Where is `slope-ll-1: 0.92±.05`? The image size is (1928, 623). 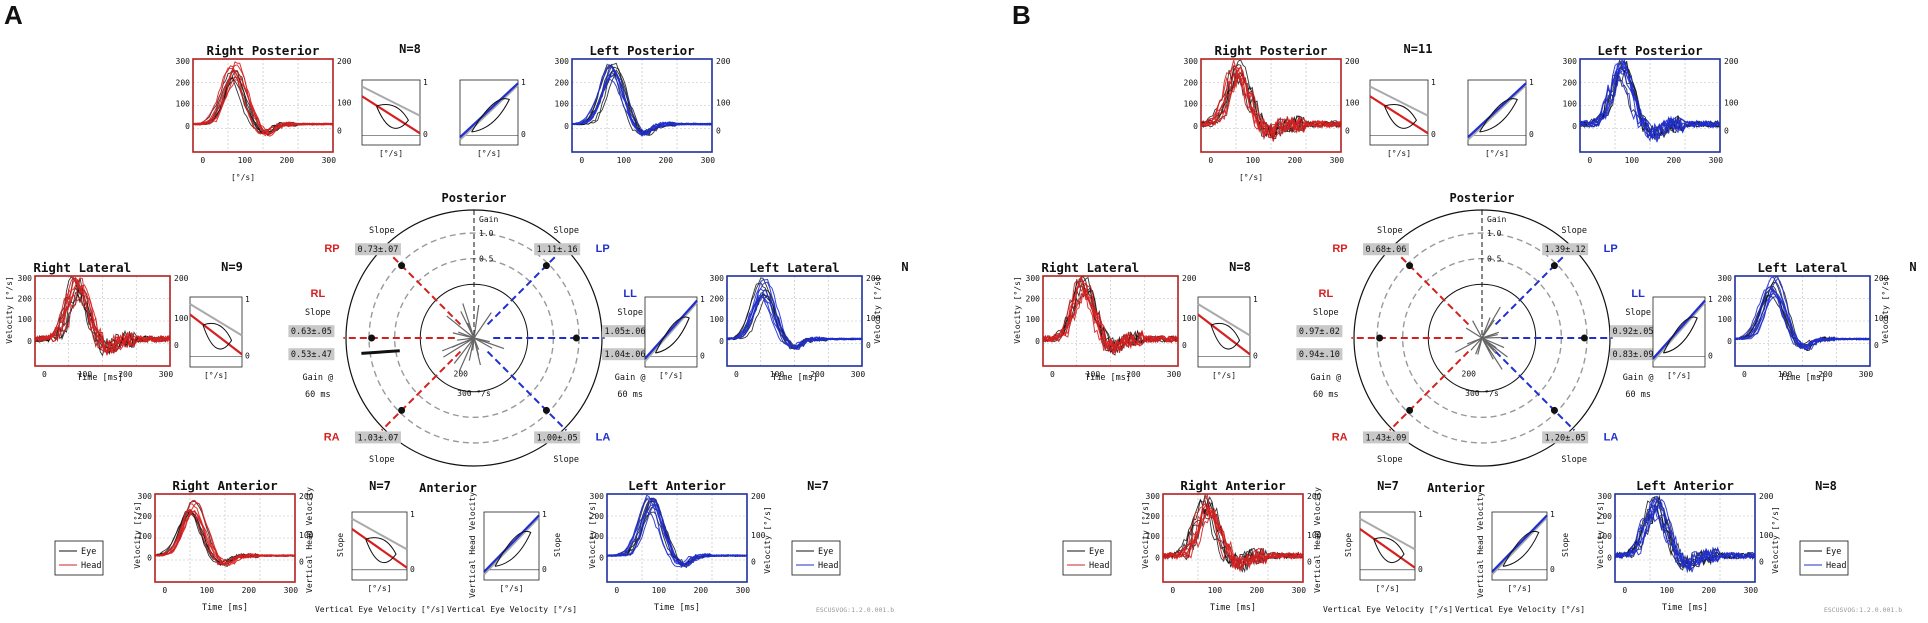
slope-ll-1: 0.92±.05 is located at coordinates (1633, 332).